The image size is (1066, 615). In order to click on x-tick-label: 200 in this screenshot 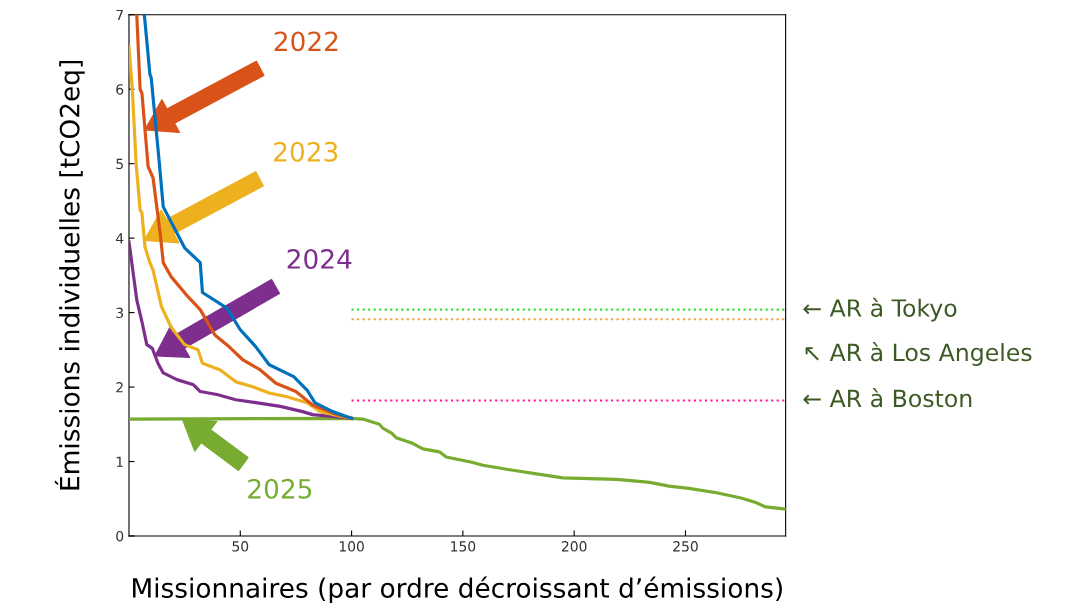, I will do `click(574, 546)`.